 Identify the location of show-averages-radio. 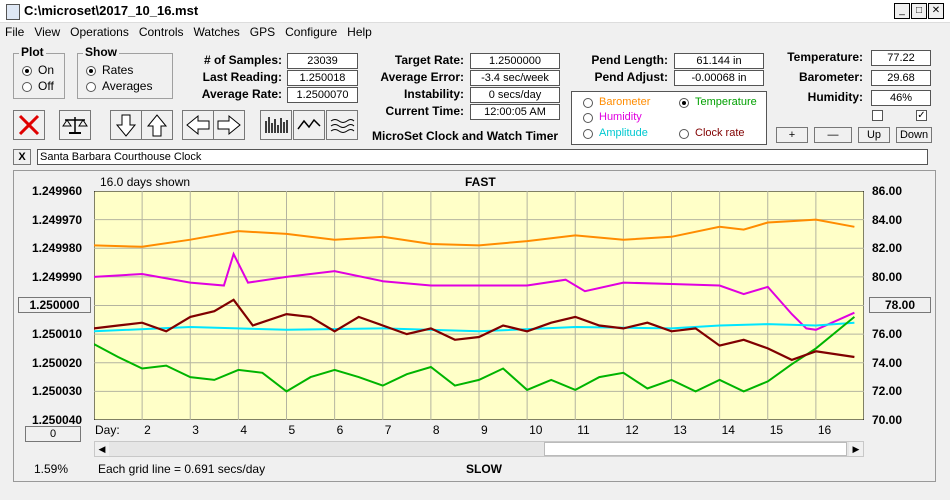
(91, 87).